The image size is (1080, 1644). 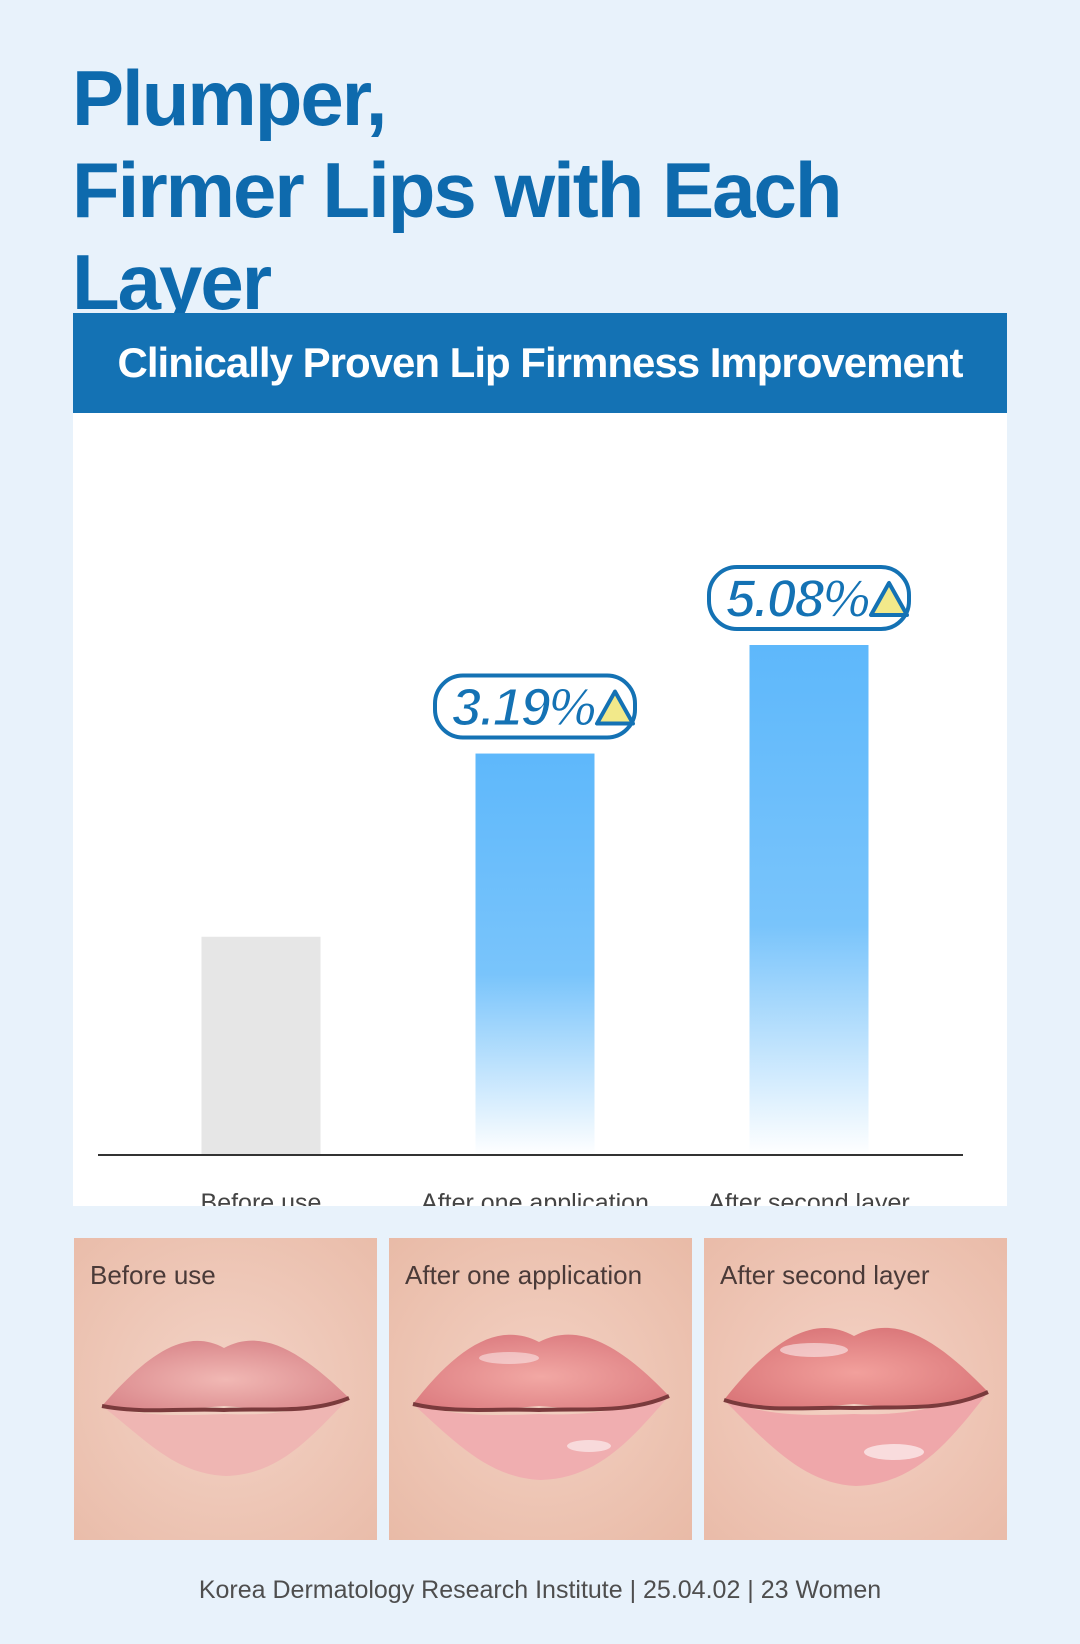 I want to click on headline-line-2: Firmer Lips with Each Layer, so click(x=457, y=236).